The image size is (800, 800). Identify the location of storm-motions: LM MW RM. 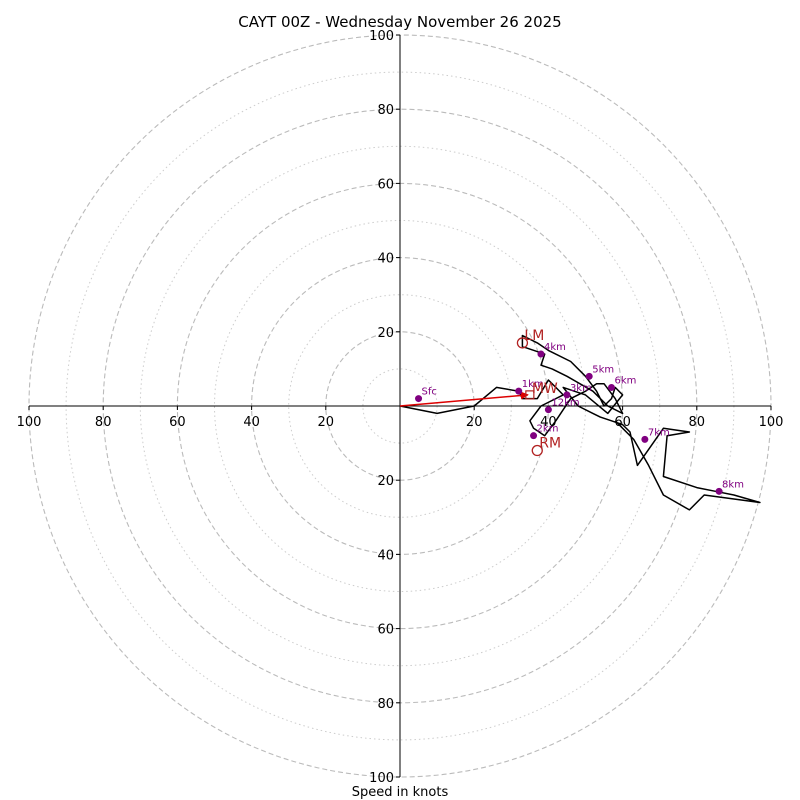
(538, 392).